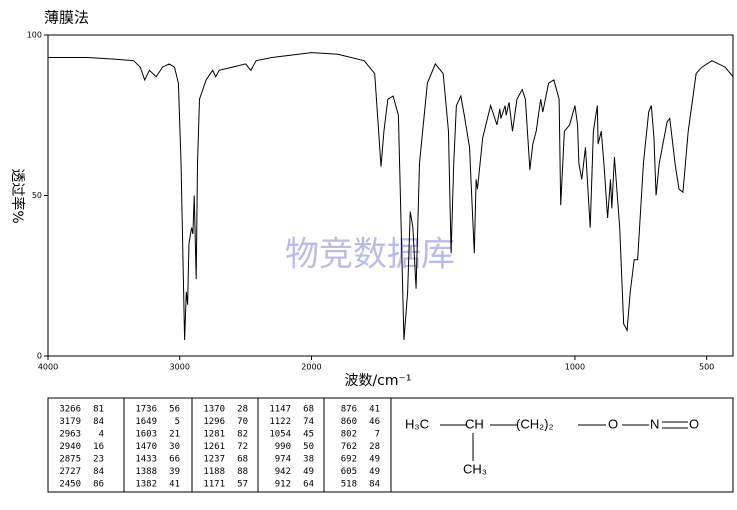  What do you see at coordinates (101, 435) in the screenshot?
I see `peak-transmittance: 4` at bounding box center [101, 435].